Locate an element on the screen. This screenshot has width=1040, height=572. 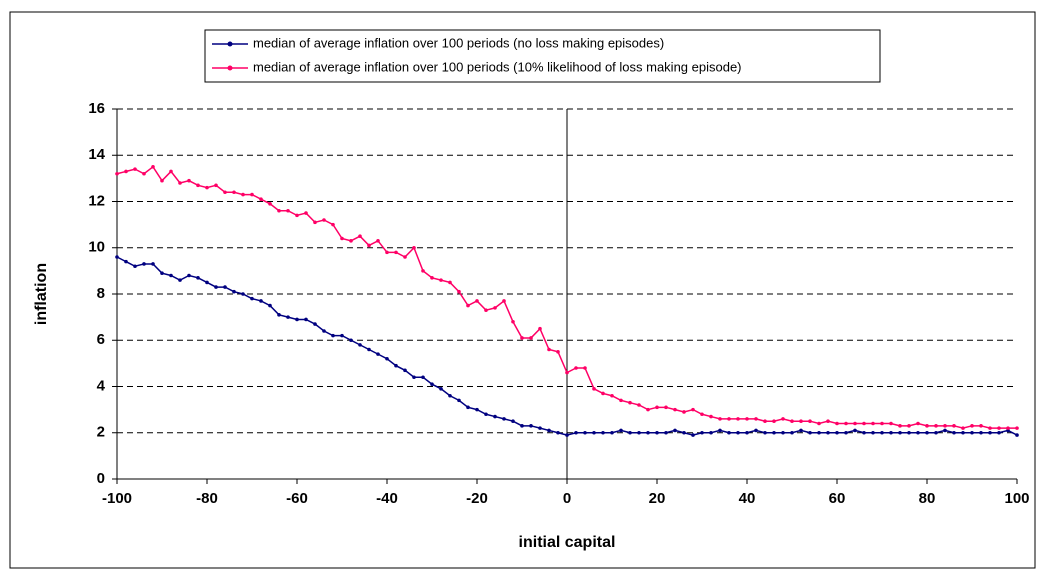
y-tick-label: 10 is located at coordinates (96, 247).